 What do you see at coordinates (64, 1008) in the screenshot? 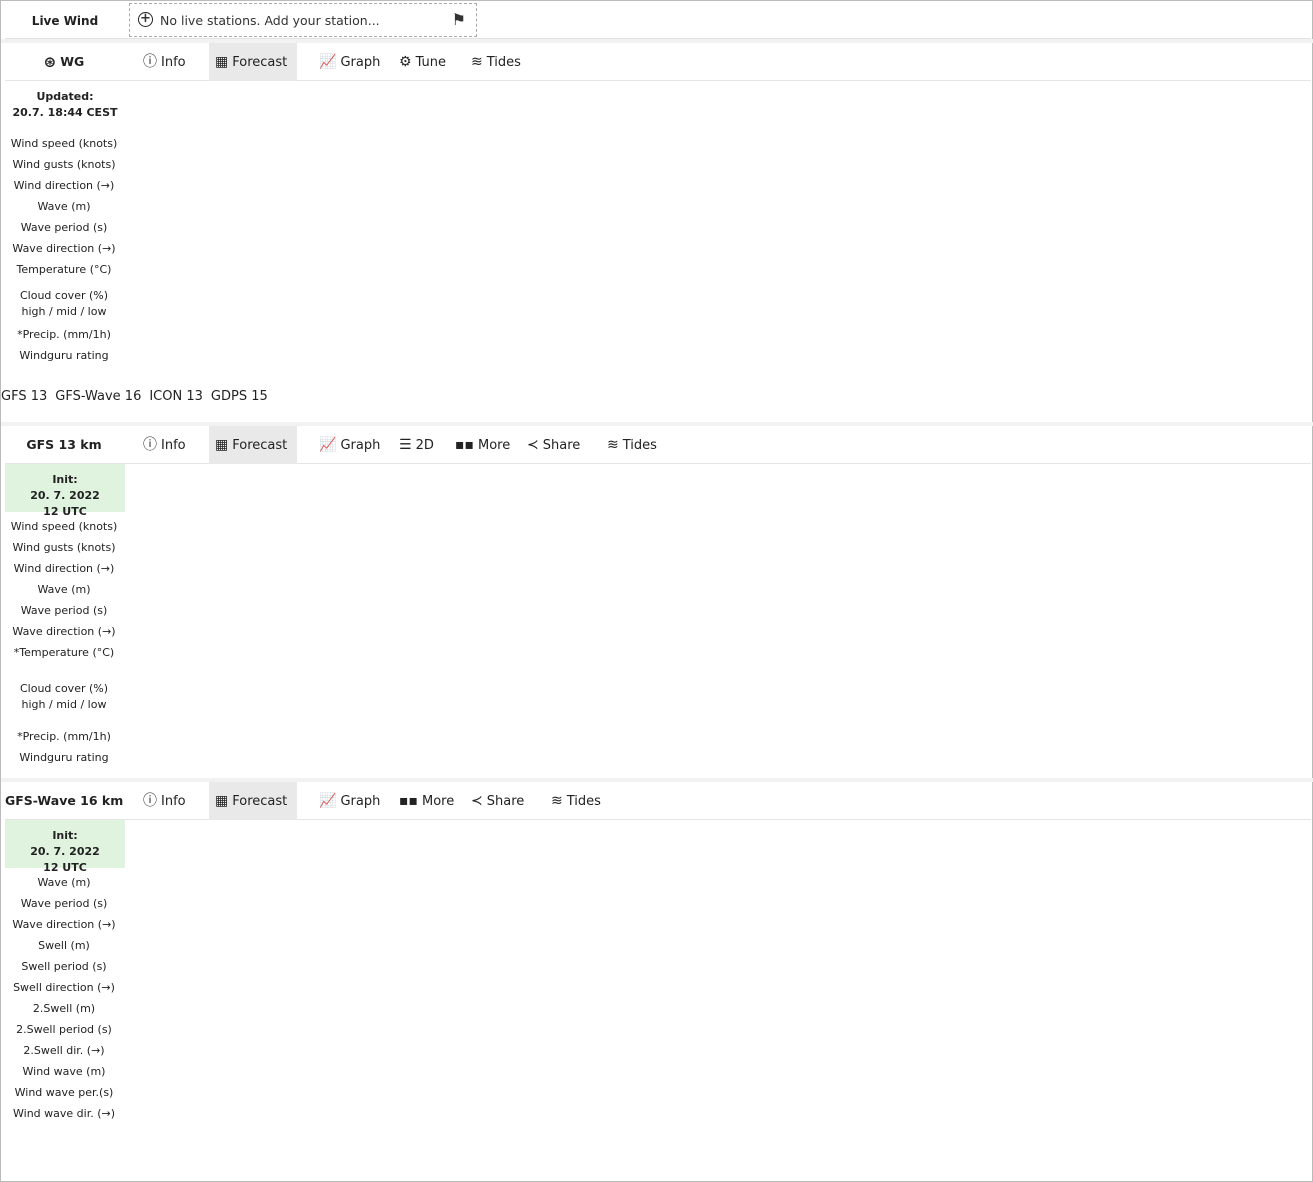
I see `row-label: 2.Swell (m)` at bounding box center [64, 1008].